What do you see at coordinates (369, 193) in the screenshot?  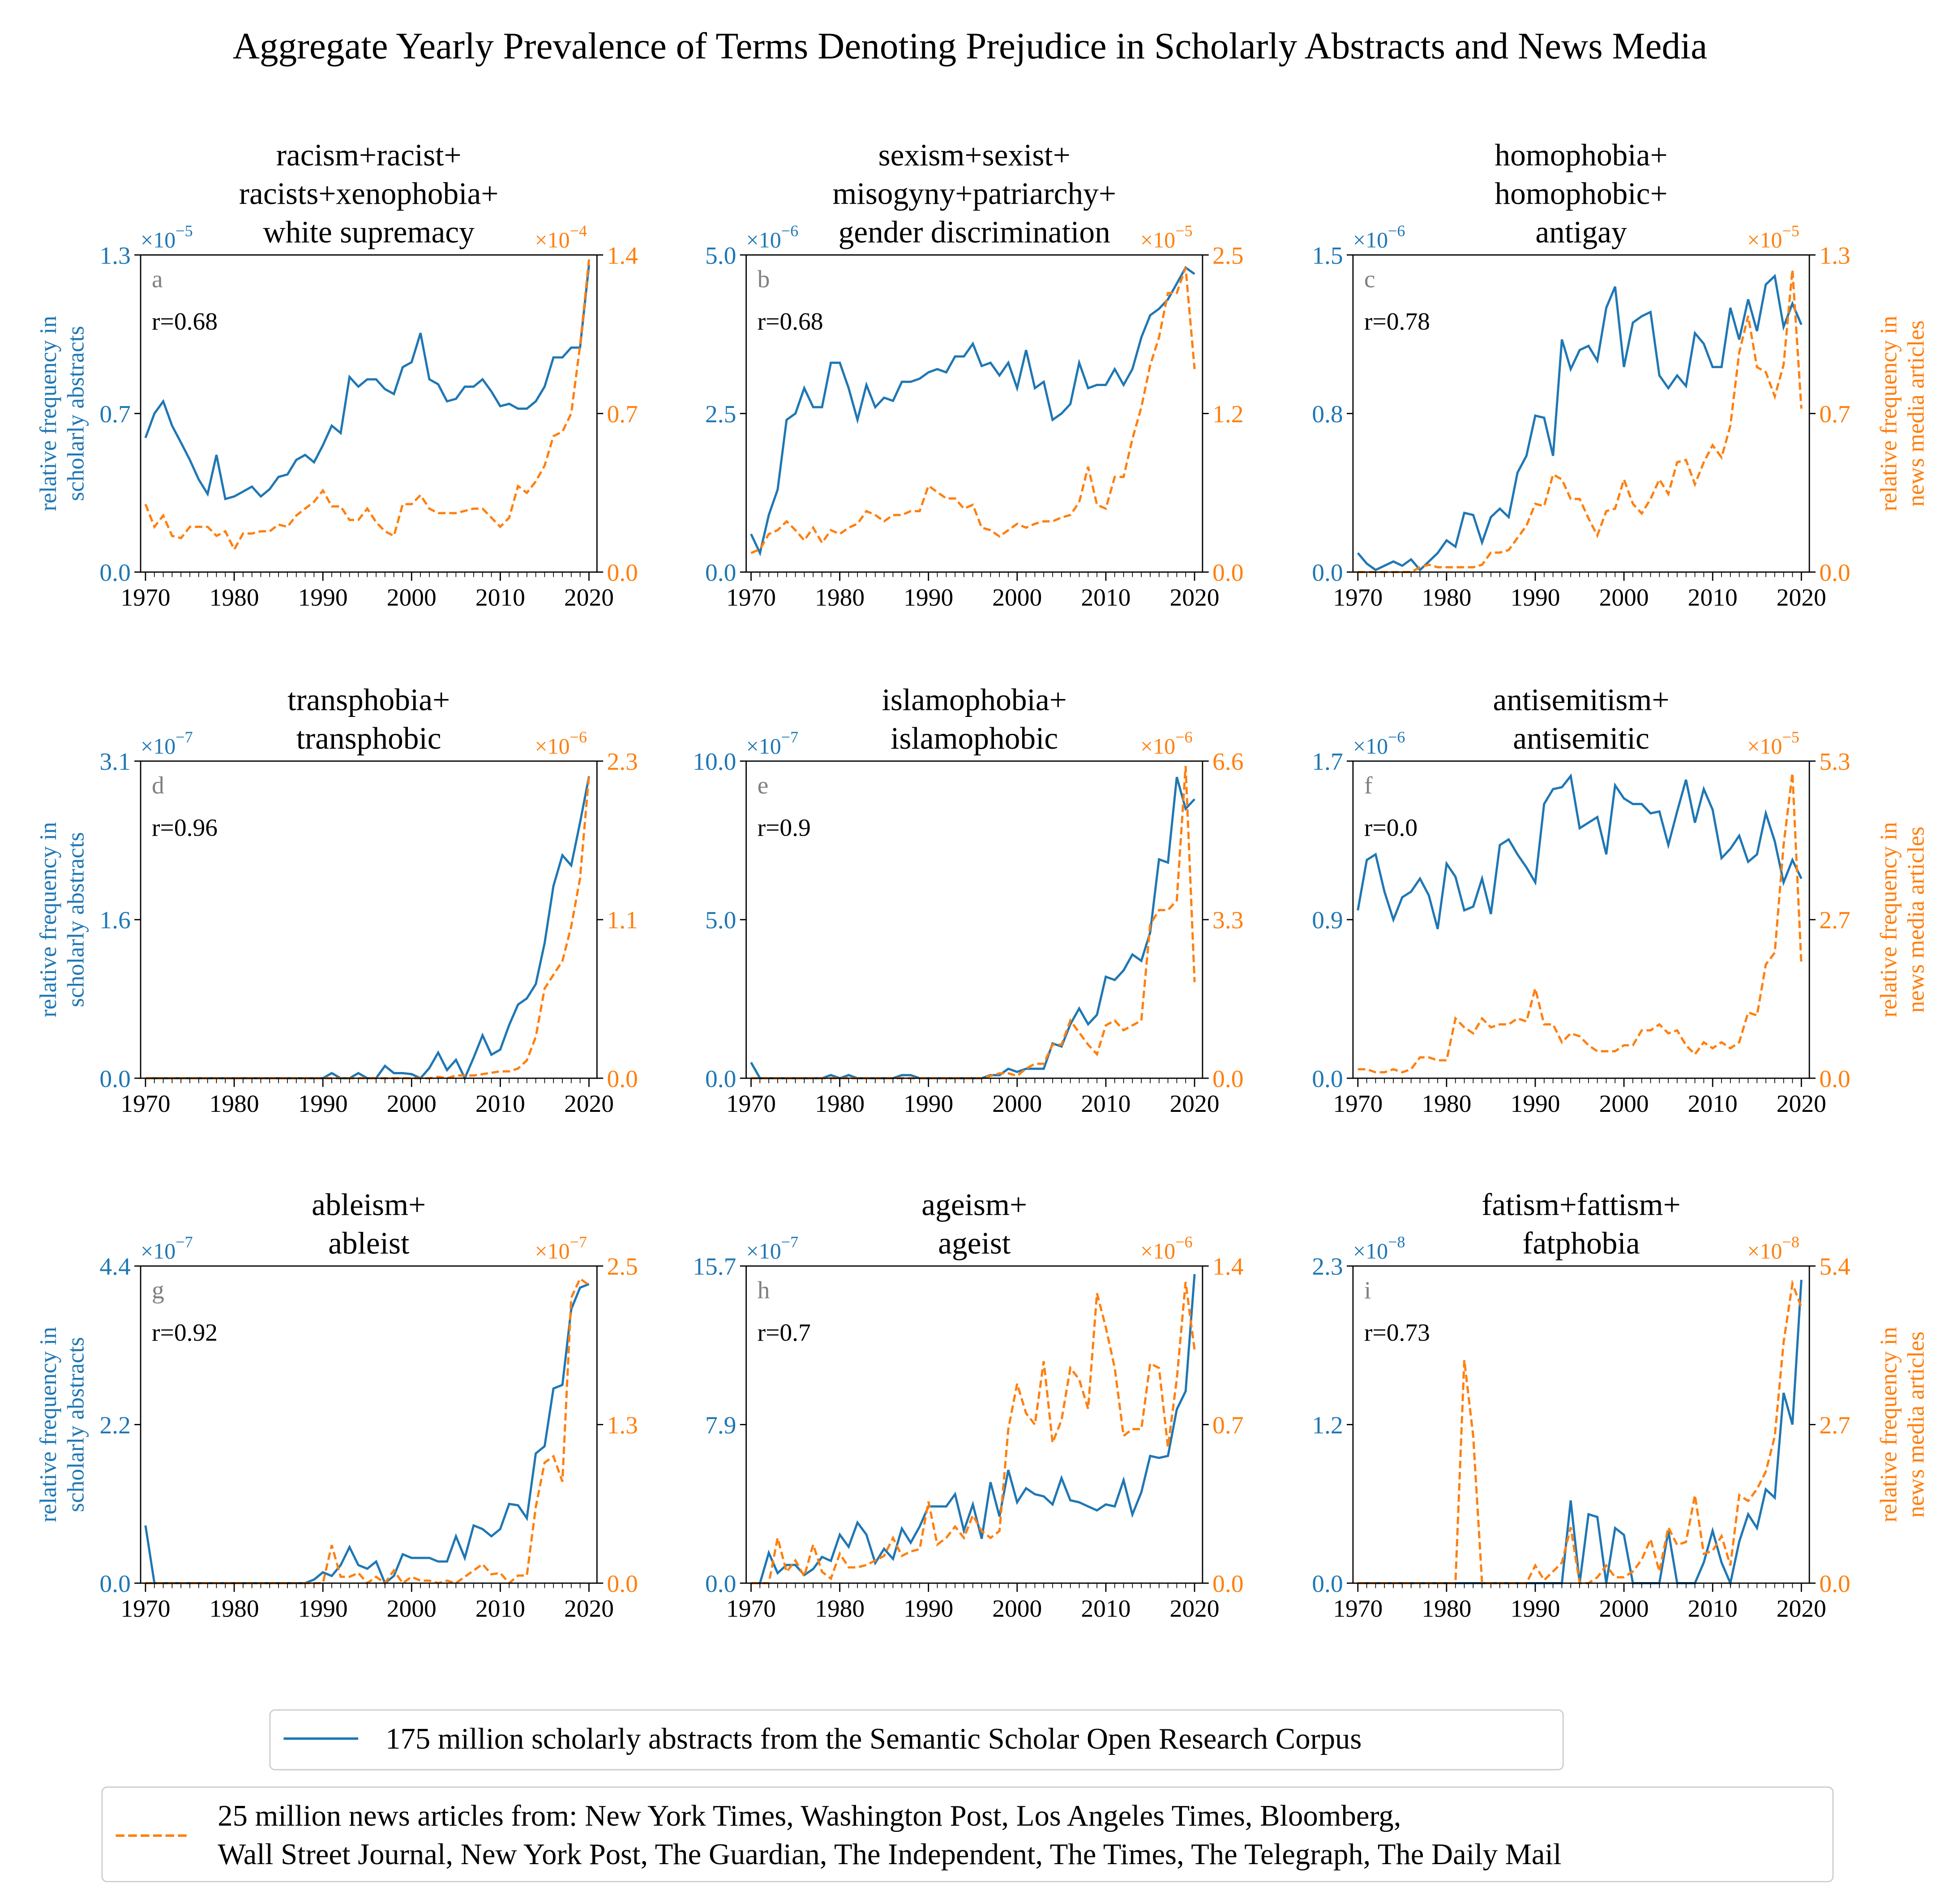 I see `panel-title-line: racists+xenophobia+` at bounding box center [369, 193].